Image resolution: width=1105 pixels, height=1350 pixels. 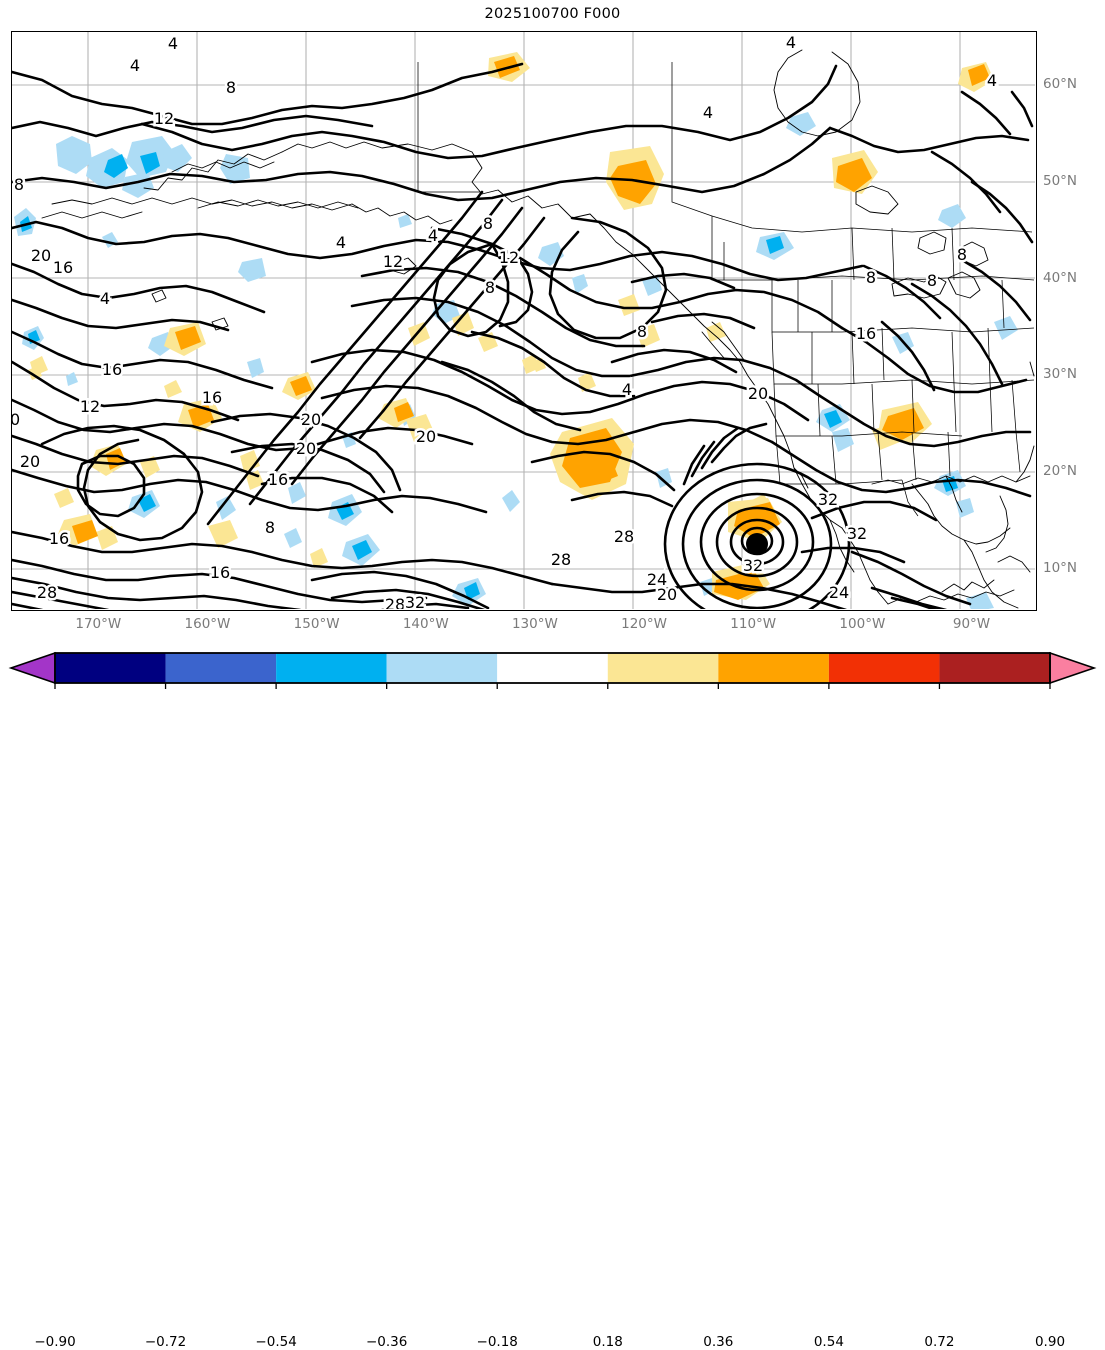 I want to click on lon-tick-label: 130°W, so click(x=534, y=624).